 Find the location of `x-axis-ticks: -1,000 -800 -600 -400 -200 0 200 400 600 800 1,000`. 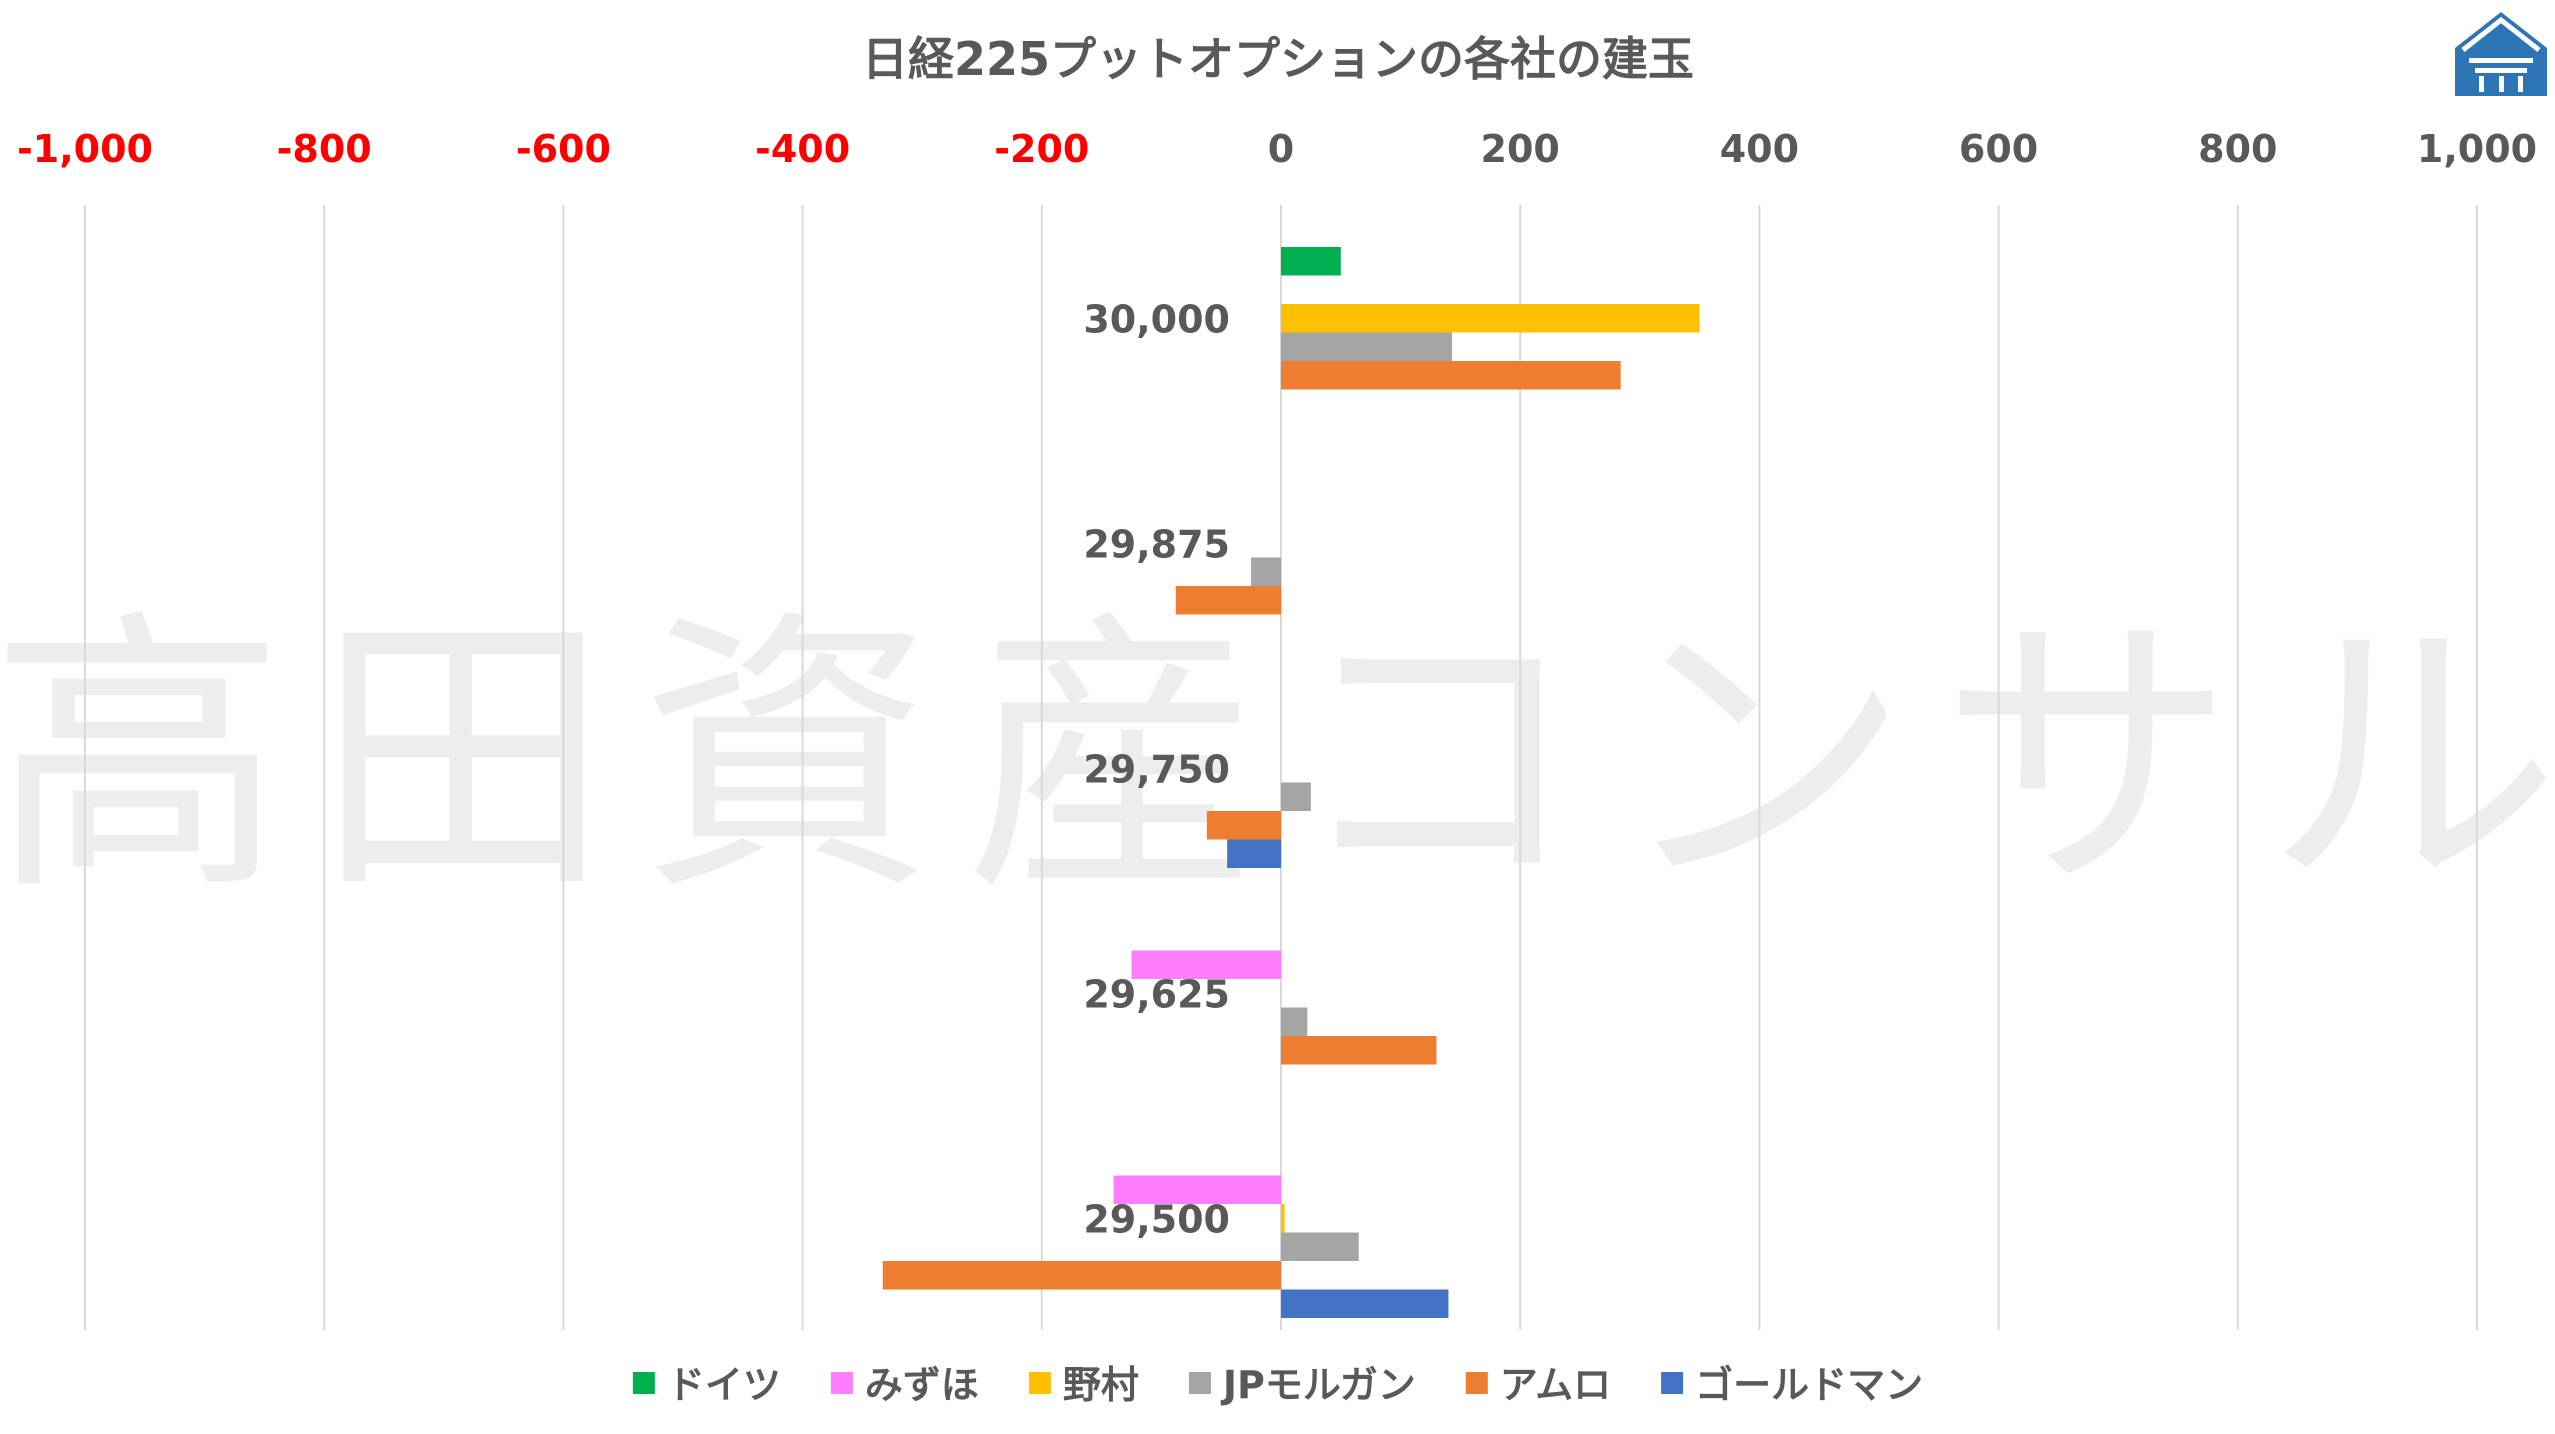

x-axis-ticks: -1,000 -800 -600 -400 -200 0 200 400 600 800 1,000 is located at coordinates (1277, 149).